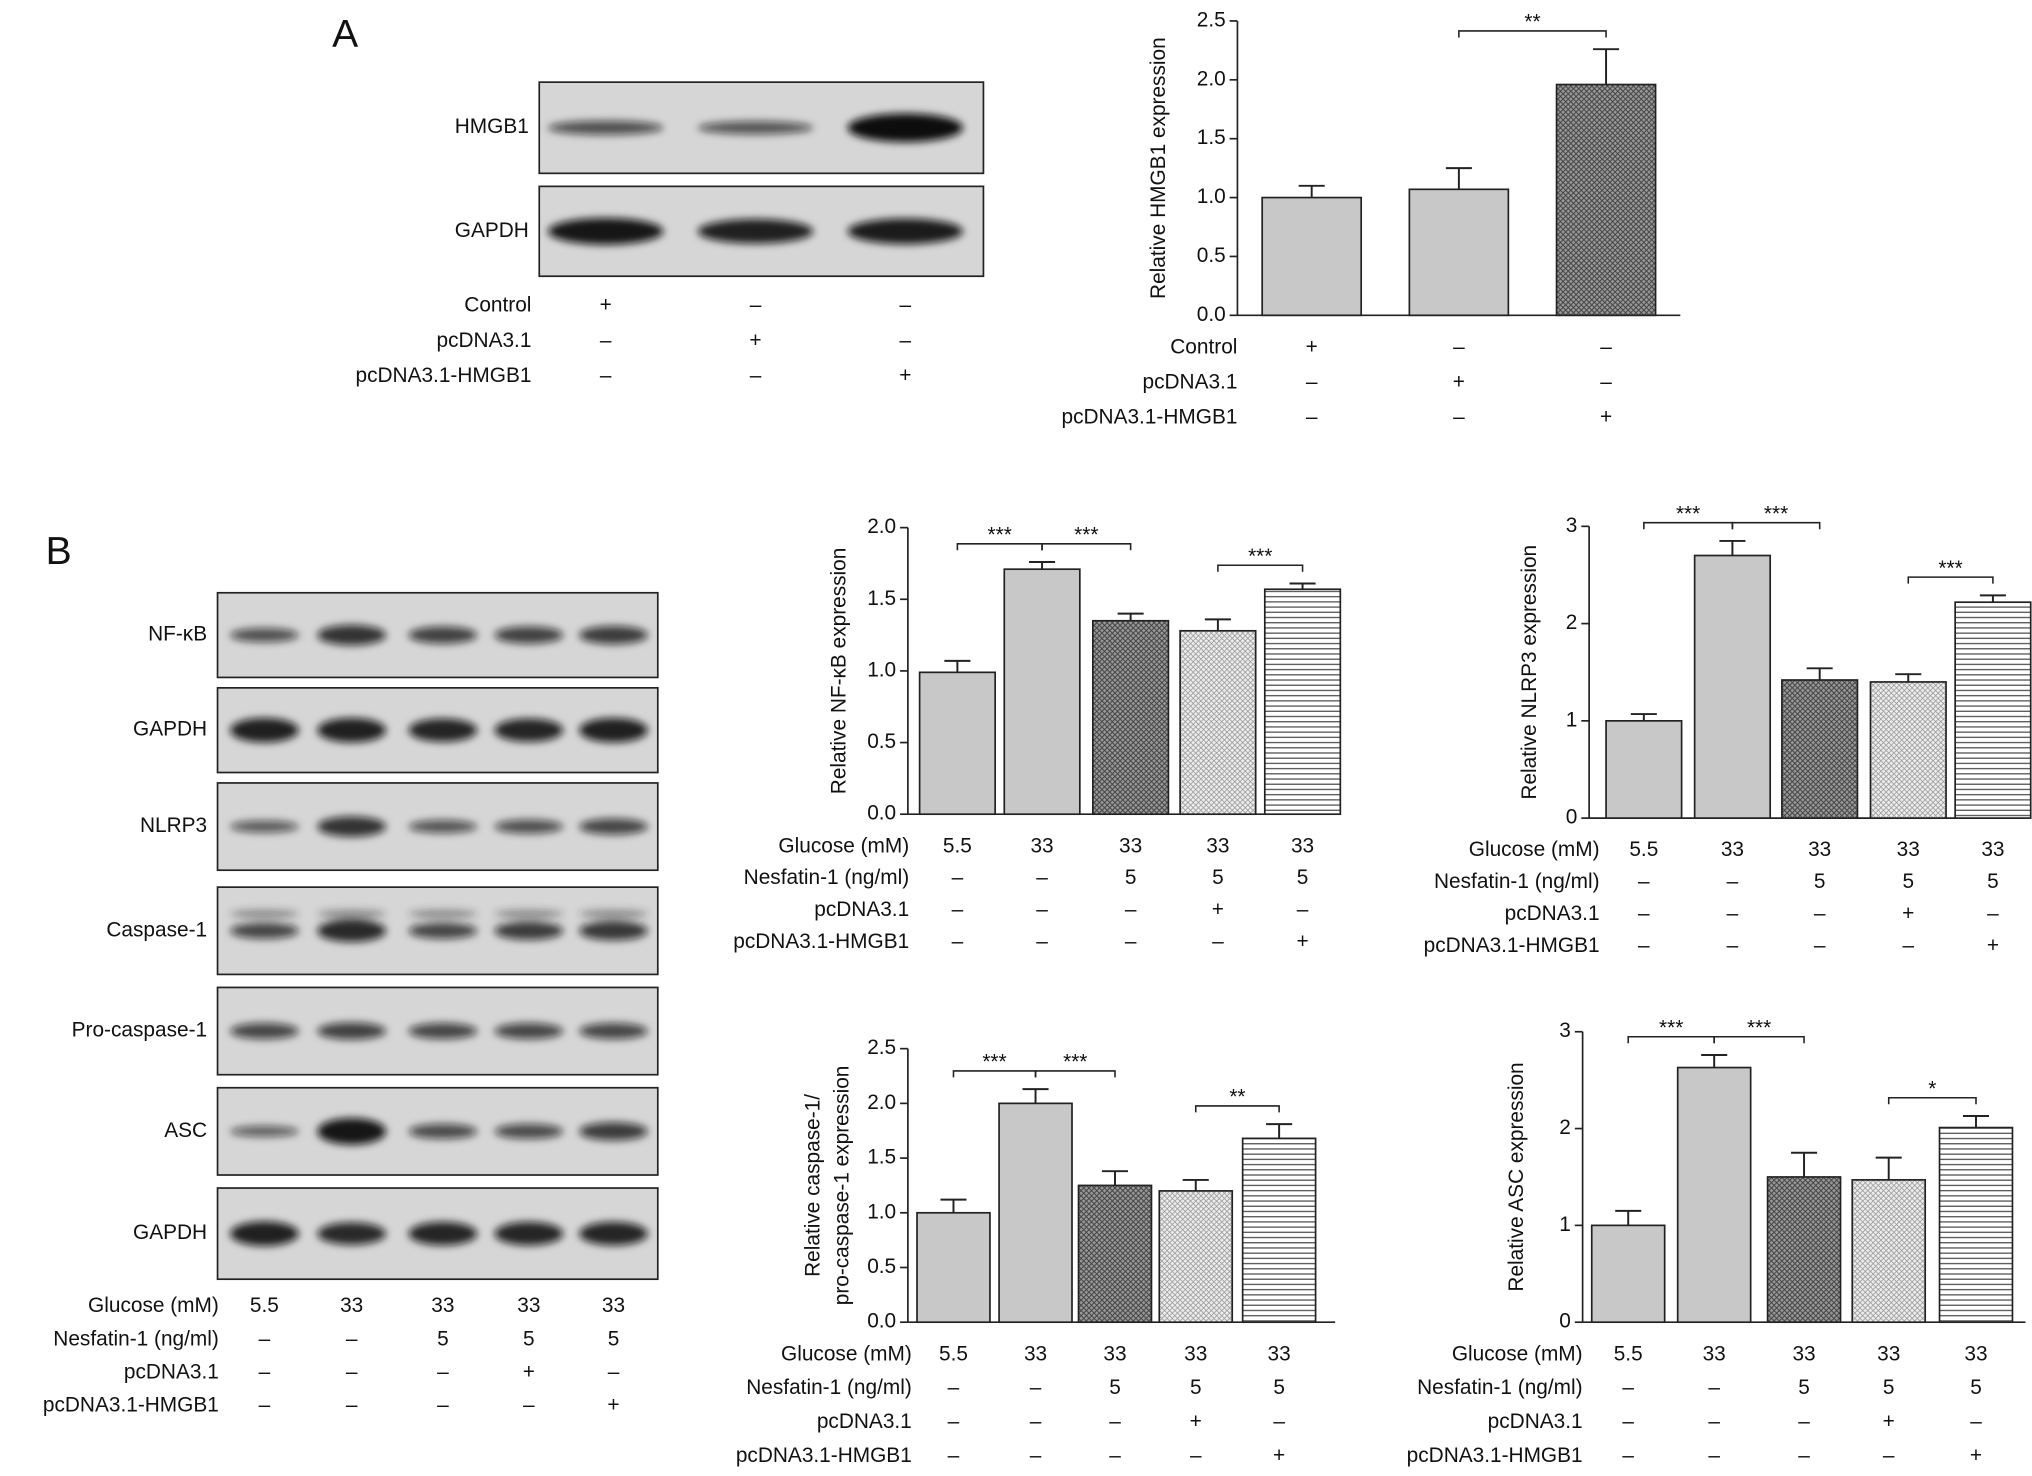  What do you see at coordinates (185, 1130) in the screenshot?
I see `blot-label: ASC` at bounding box center [185, 1130].